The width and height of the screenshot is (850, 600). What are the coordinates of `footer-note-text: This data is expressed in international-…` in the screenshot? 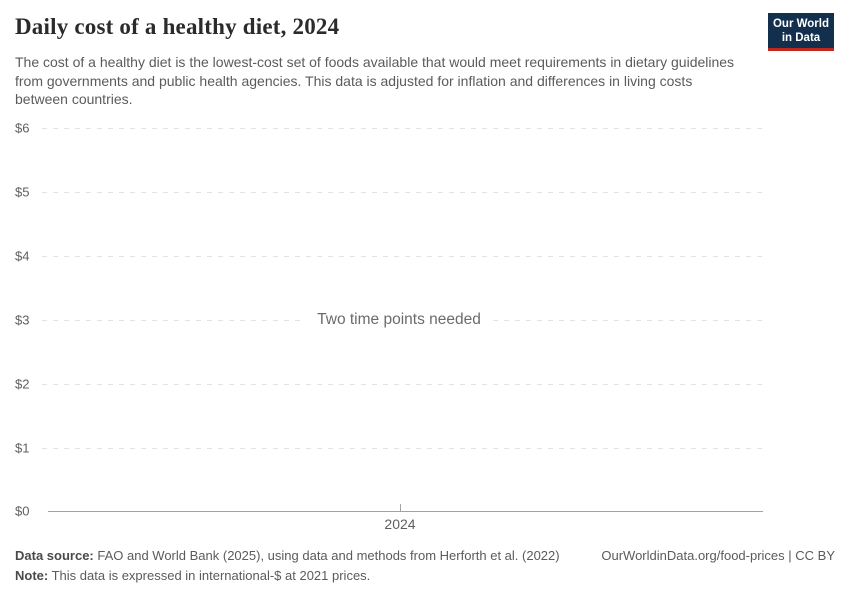 It's located at (211, 575).